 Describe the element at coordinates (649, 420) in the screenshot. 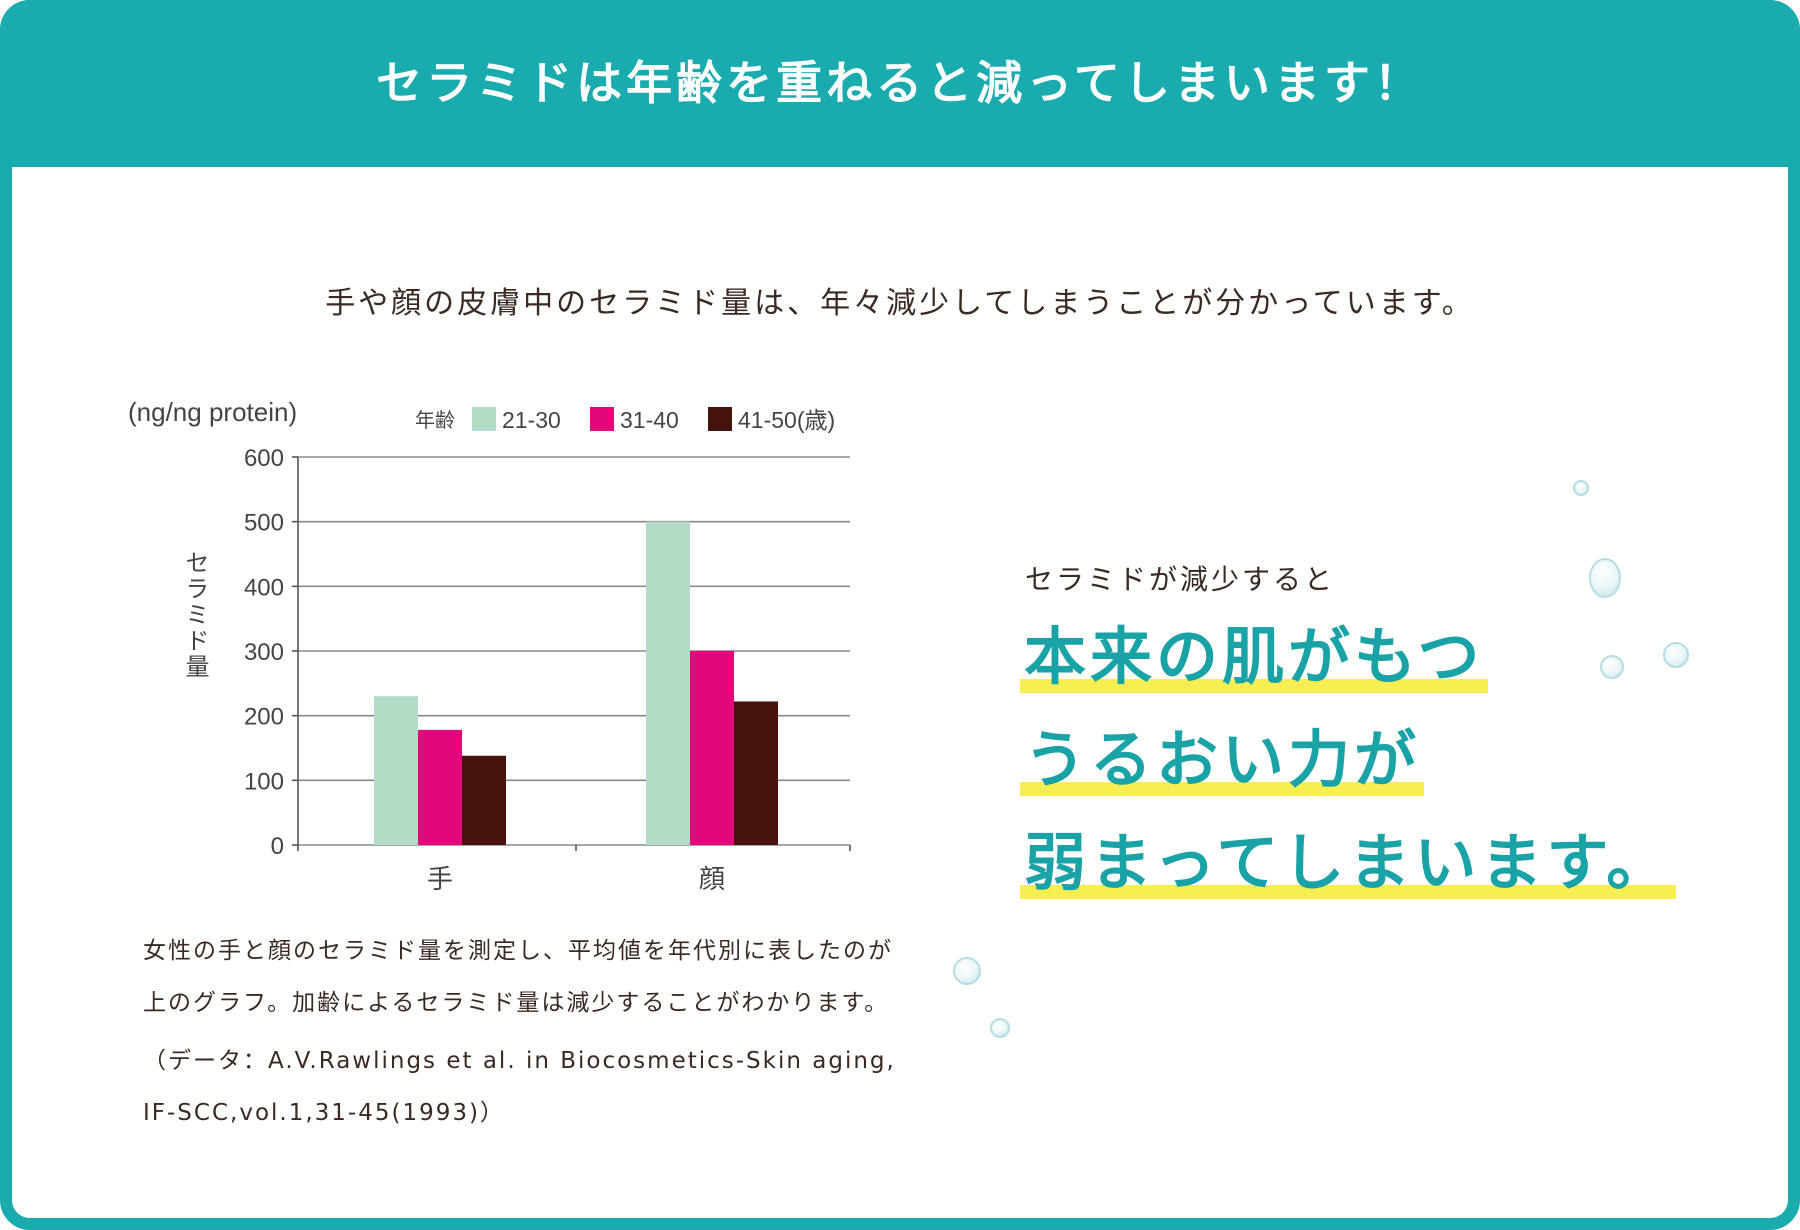

I see `legend-label: 31-40` at that location.